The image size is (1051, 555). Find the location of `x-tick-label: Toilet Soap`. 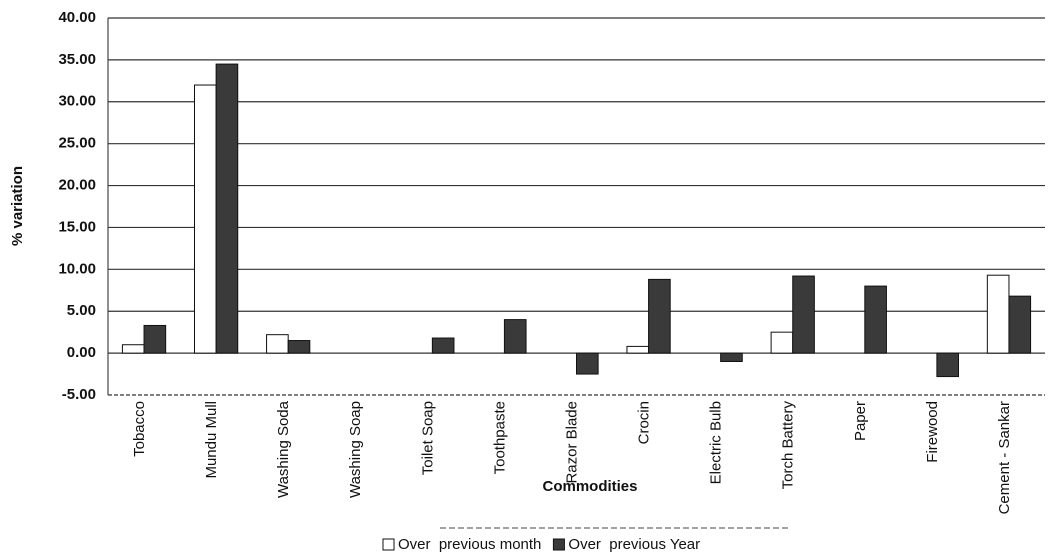

x-tick-label: Toilet Soap is located at coordinates (427, 438).